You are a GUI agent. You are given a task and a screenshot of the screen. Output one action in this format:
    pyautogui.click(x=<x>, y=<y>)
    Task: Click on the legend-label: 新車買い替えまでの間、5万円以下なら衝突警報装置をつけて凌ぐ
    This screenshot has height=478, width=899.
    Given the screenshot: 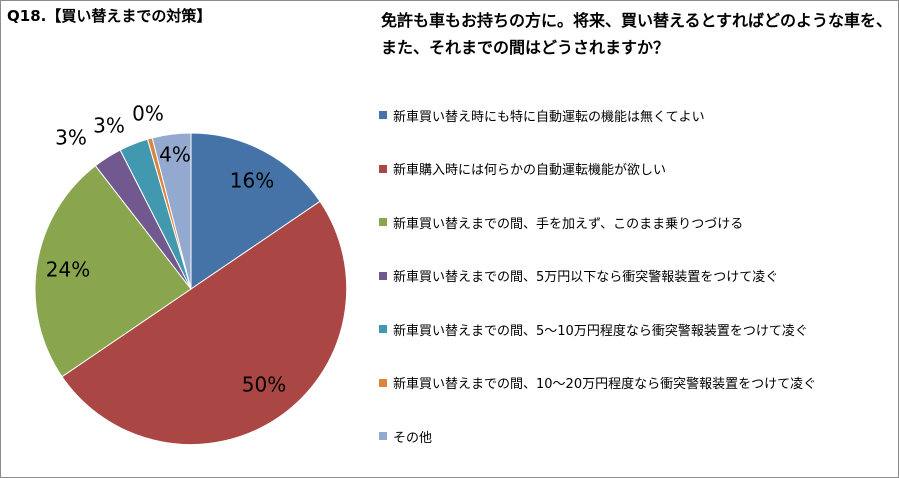 What is the action you would take?
    pyautogui.click(x=586, y=277)
    